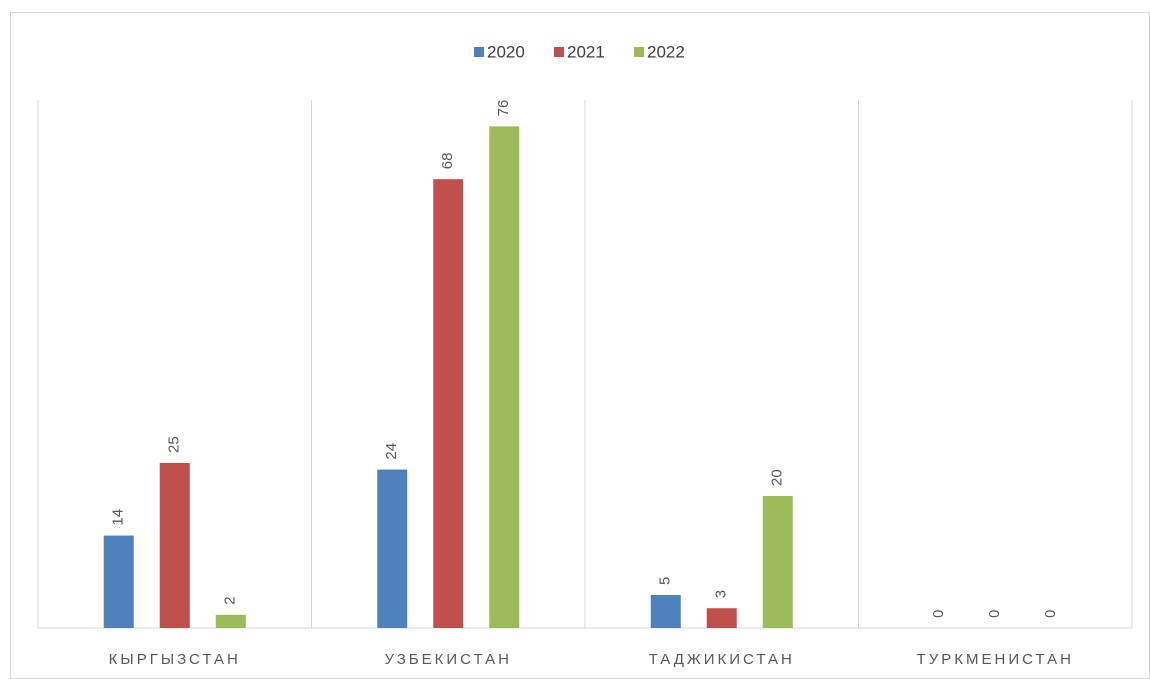  Describe the element at coordinates (174, 444) in the screenshot. I see `data-label: 25` at that location.